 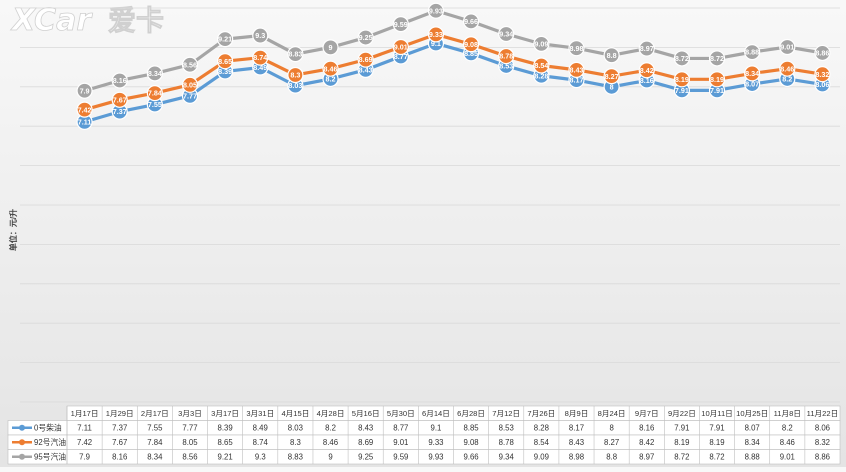 What do you see at coordinates (787, 428) in the screenshot?
I see `table-cell-value: 8.2` at bounding box center [787, 428].